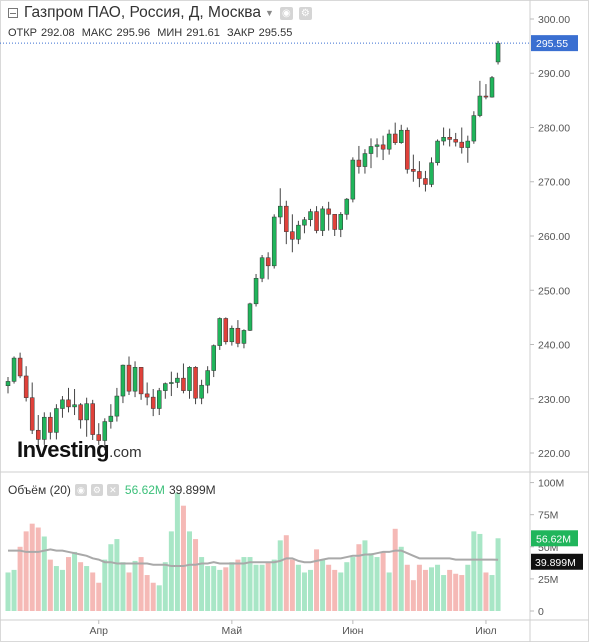 Image resolution: width=589 pixels, height=642 pixels. What do you see at coordinates (240, 33) in the screenshot?
I see `close-label: ЗАКР` at bounding box center [240, 33].